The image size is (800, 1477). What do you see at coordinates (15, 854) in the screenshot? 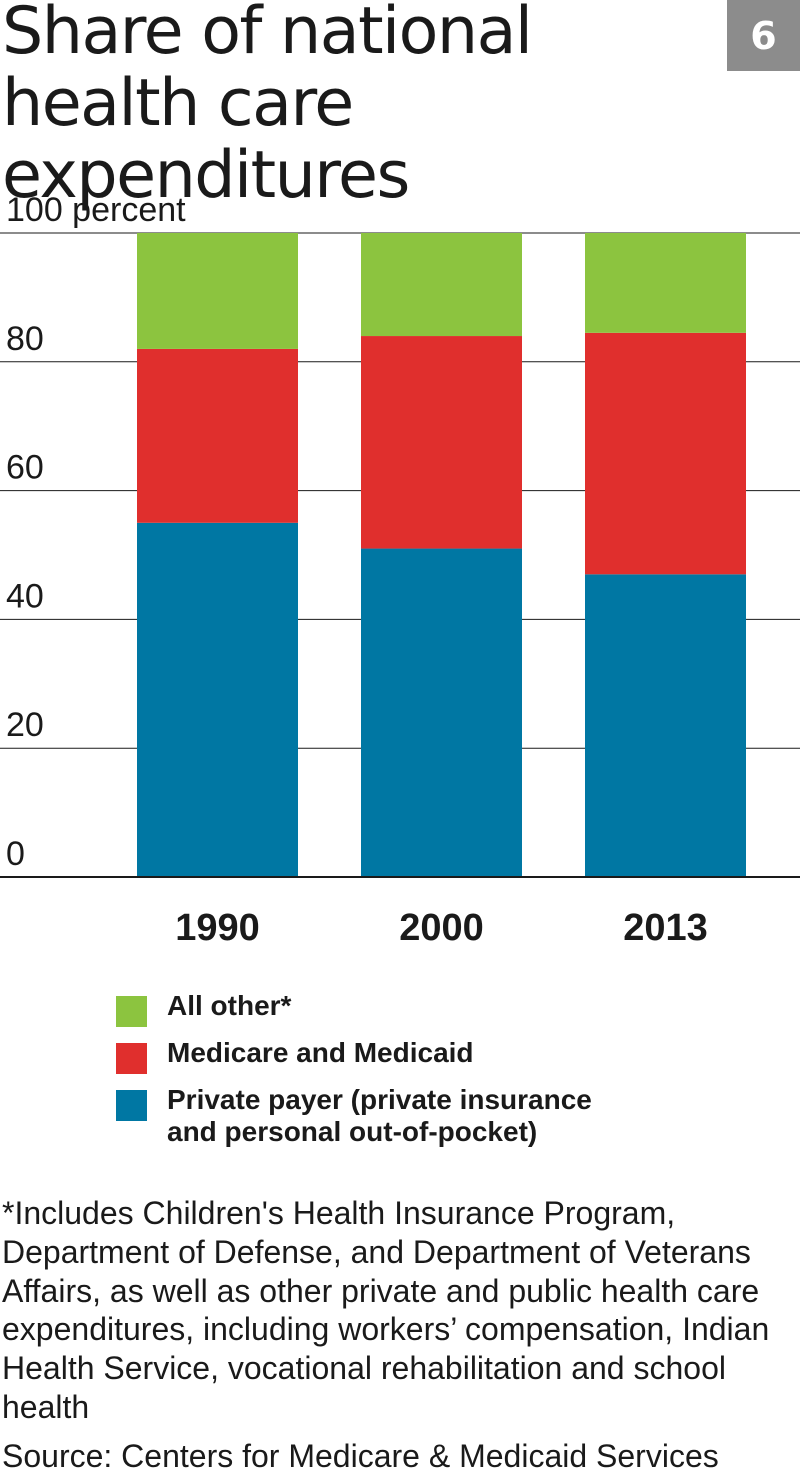
I see `y-tick-label: 0` at bounding box center [15, 854].